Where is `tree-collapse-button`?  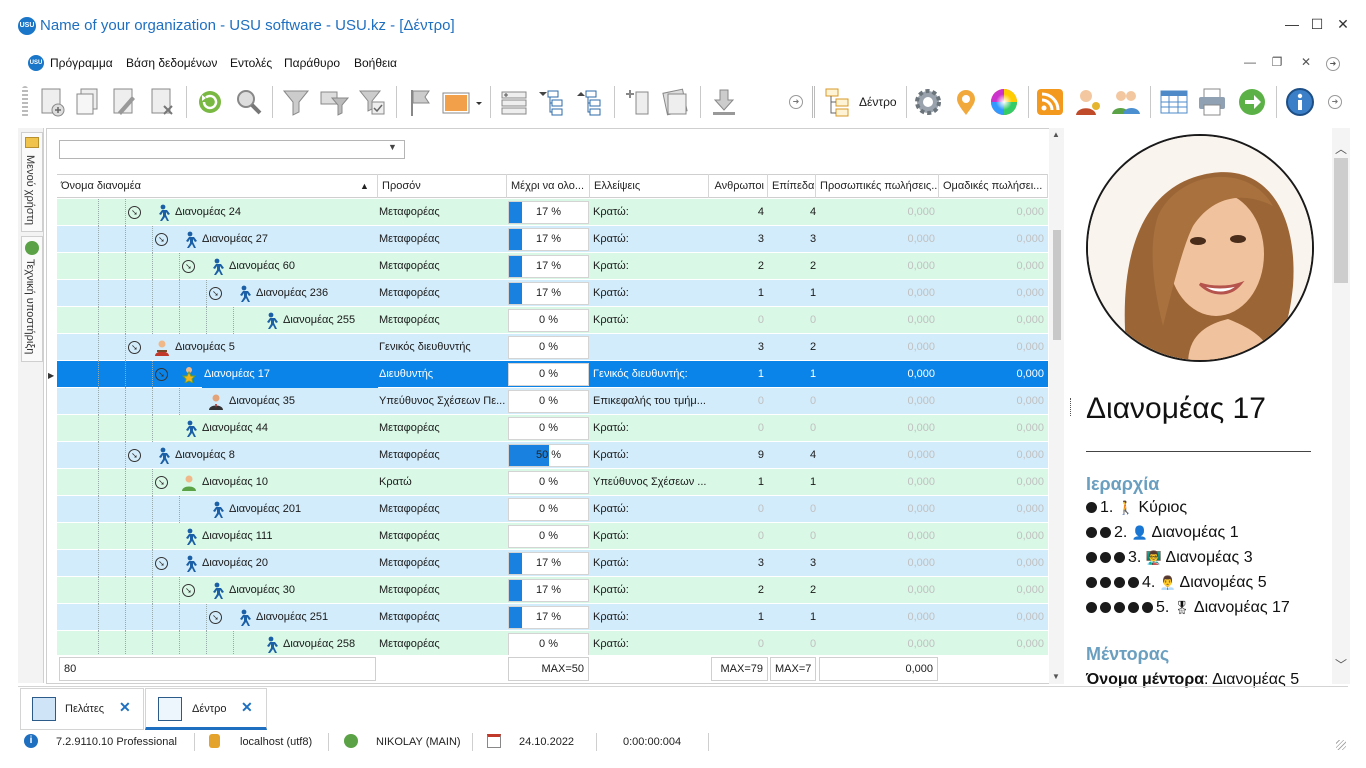 tree-collapse-button is located at coordinates (552, 102).